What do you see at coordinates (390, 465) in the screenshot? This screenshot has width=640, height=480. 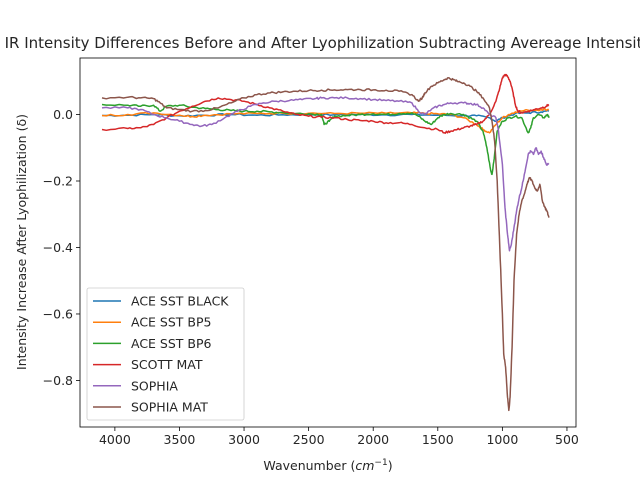 I see `x-axis-label-paren-close: )` at bounding box center [390, 465].